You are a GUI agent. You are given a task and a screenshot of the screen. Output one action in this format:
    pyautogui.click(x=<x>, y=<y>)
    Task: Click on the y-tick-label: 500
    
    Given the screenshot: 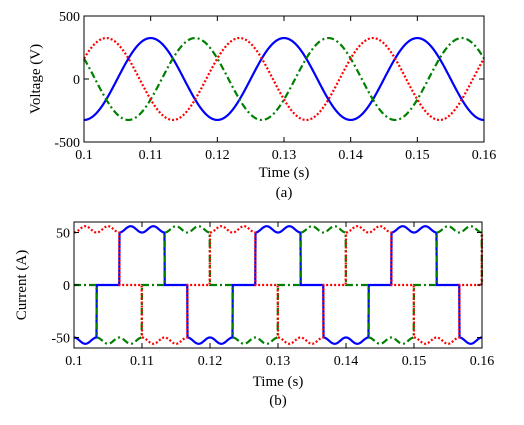 What is the action you would take?
    pyautogui.click(x=69, y=17)
    